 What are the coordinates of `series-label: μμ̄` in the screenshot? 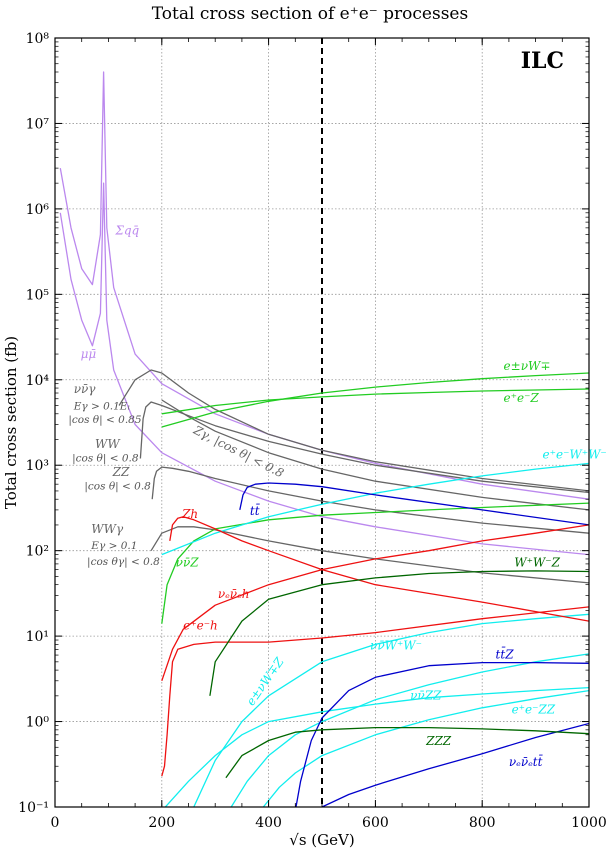 It's located at (89, 354).